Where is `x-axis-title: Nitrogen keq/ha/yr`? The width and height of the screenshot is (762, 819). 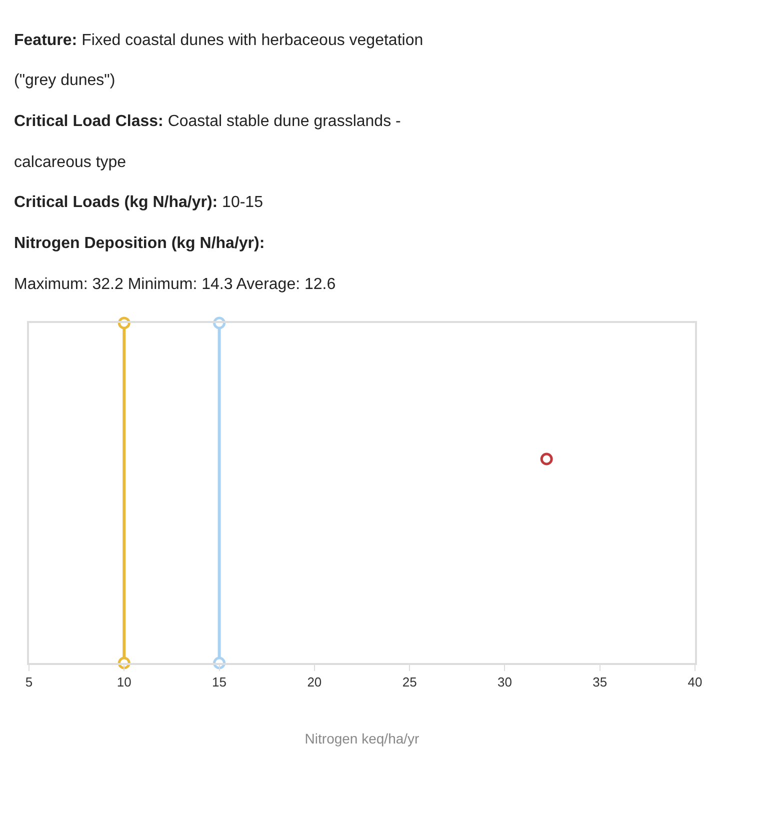 x-axis-title: Nitrogen keq/ha/yr is located at coordinates (362, 738).